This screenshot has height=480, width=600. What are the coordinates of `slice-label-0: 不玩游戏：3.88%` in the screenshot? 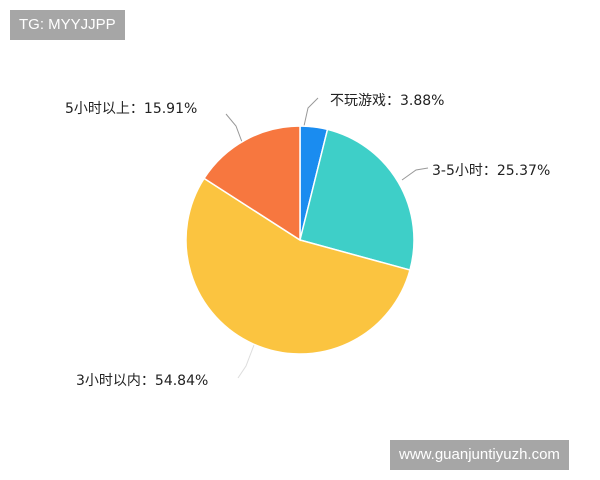 It's located at (387, 101).